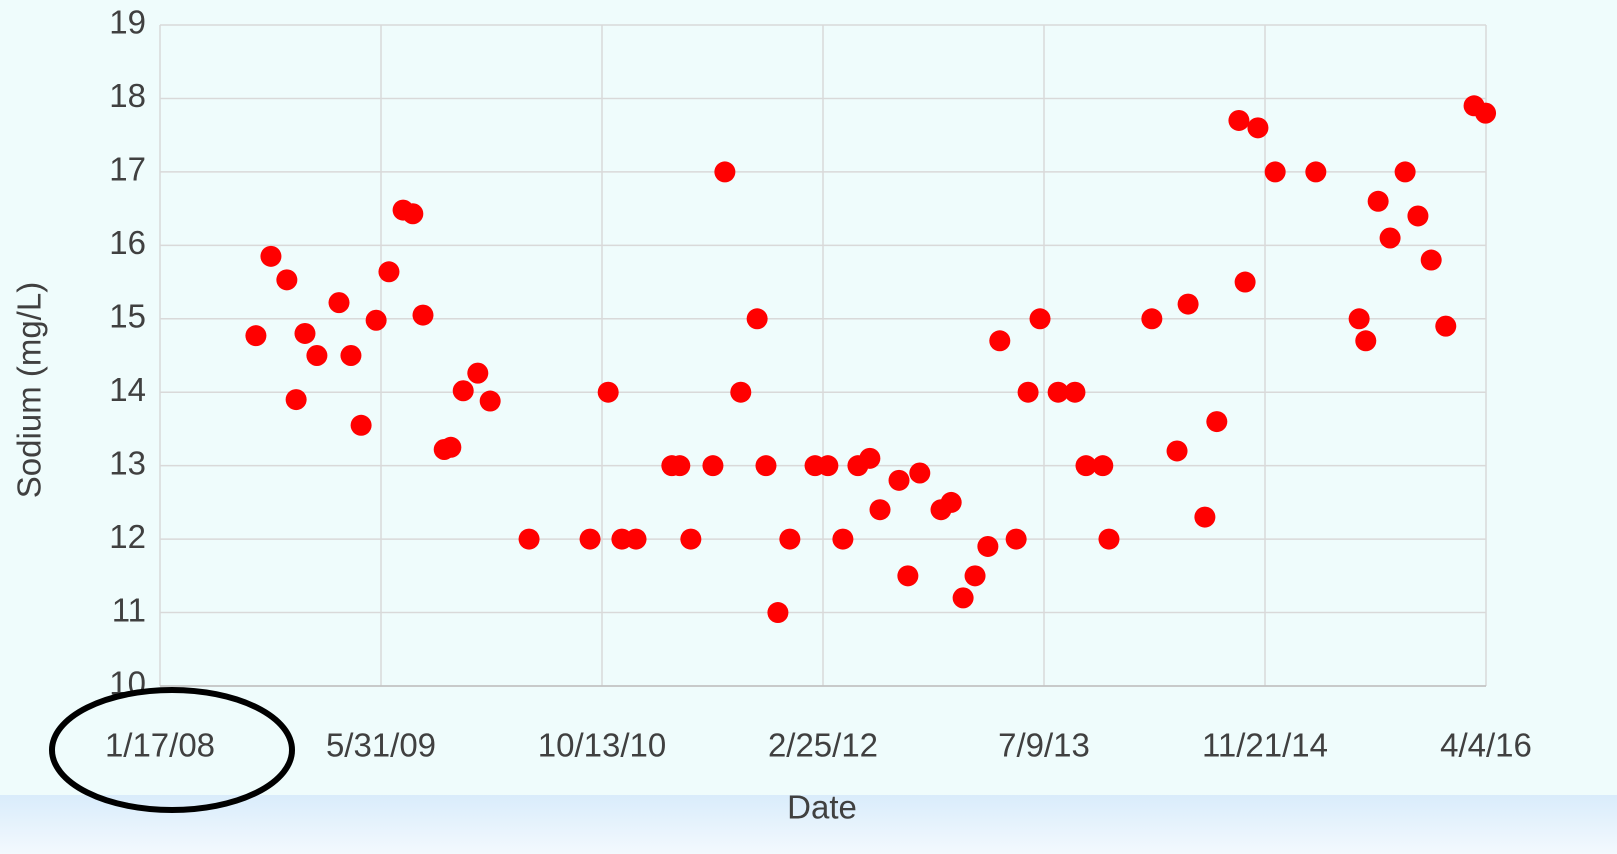  Describe the element at coordinates (1265, 745) in the screenshot. I see `x-tick-label: 11/21/14` at that location.